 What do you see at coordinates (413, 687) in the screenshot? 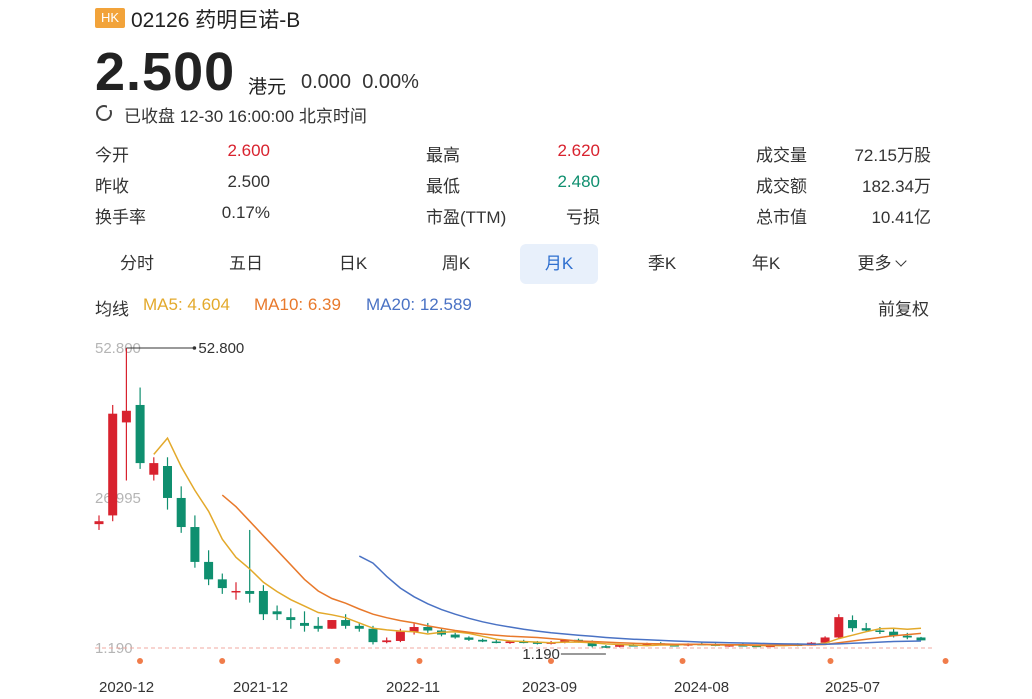
I see `x-tick-label: 2022-11` at bounding box center [413, 687].